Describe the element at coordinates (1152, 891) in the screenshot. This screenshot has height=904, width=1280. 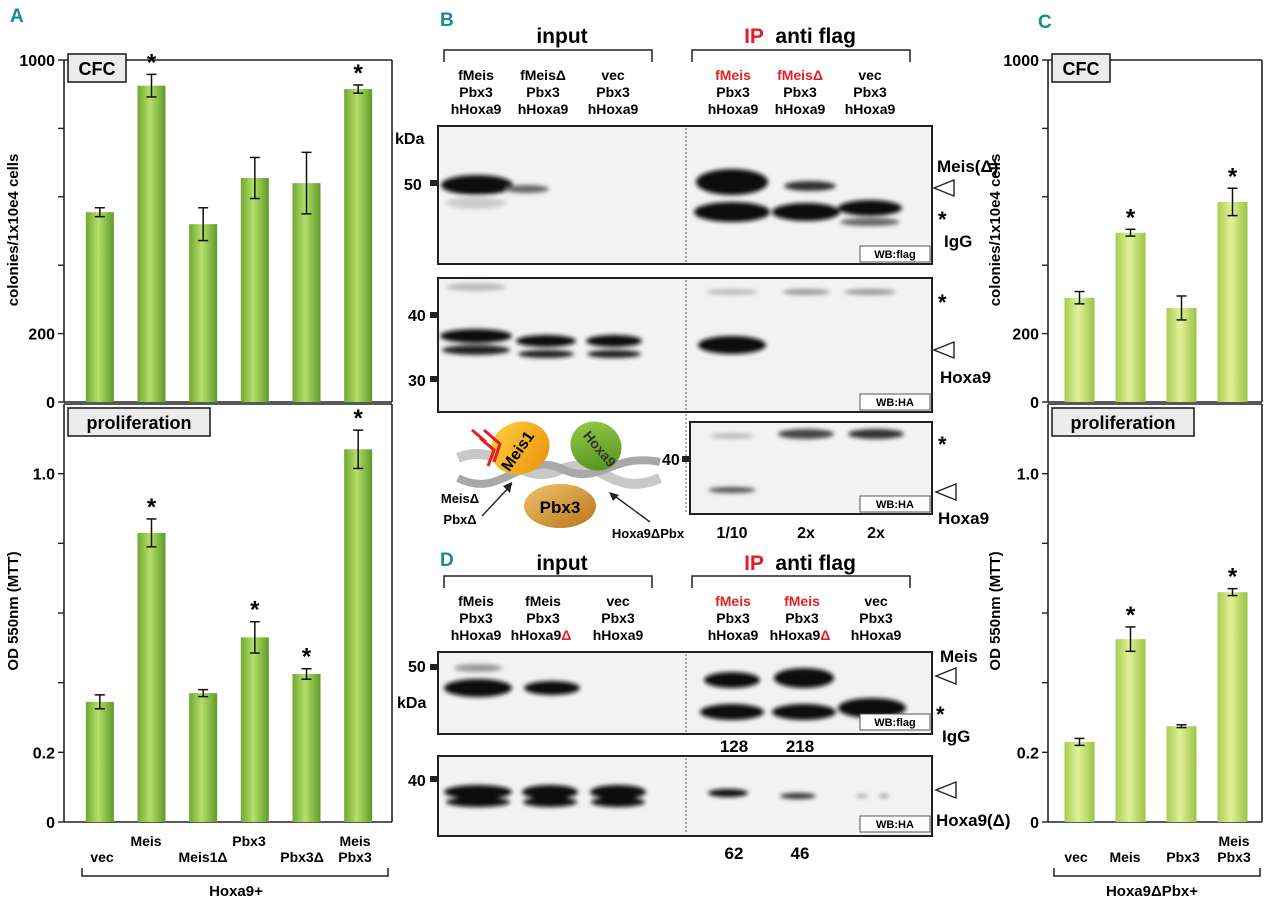
I see `group-label-hoxa9-delta-pbx: Hoxa9ΔPbx+` at that location.